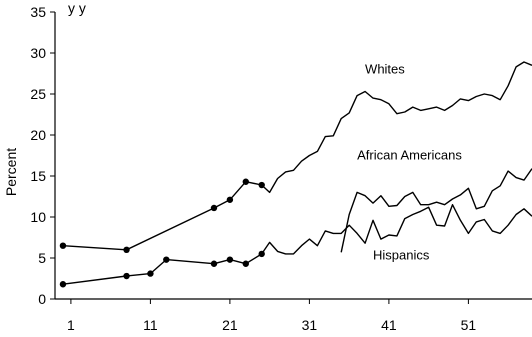 The height and width of the screenshot is (337, 532). I want to click on y-axis: 0 5 10 15 20 25 30 35, so click(43, 155).